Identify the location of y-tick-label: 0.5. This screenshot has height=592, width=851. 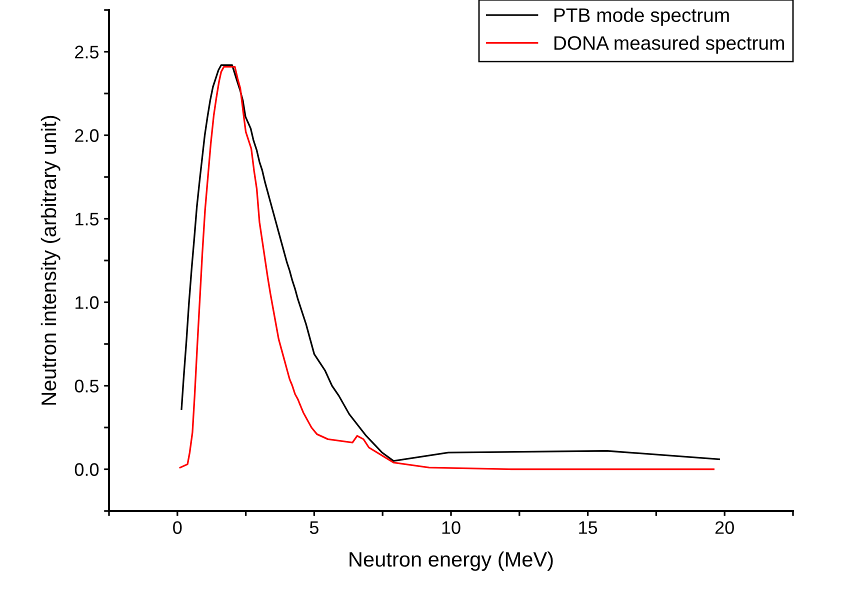
(86, 386).